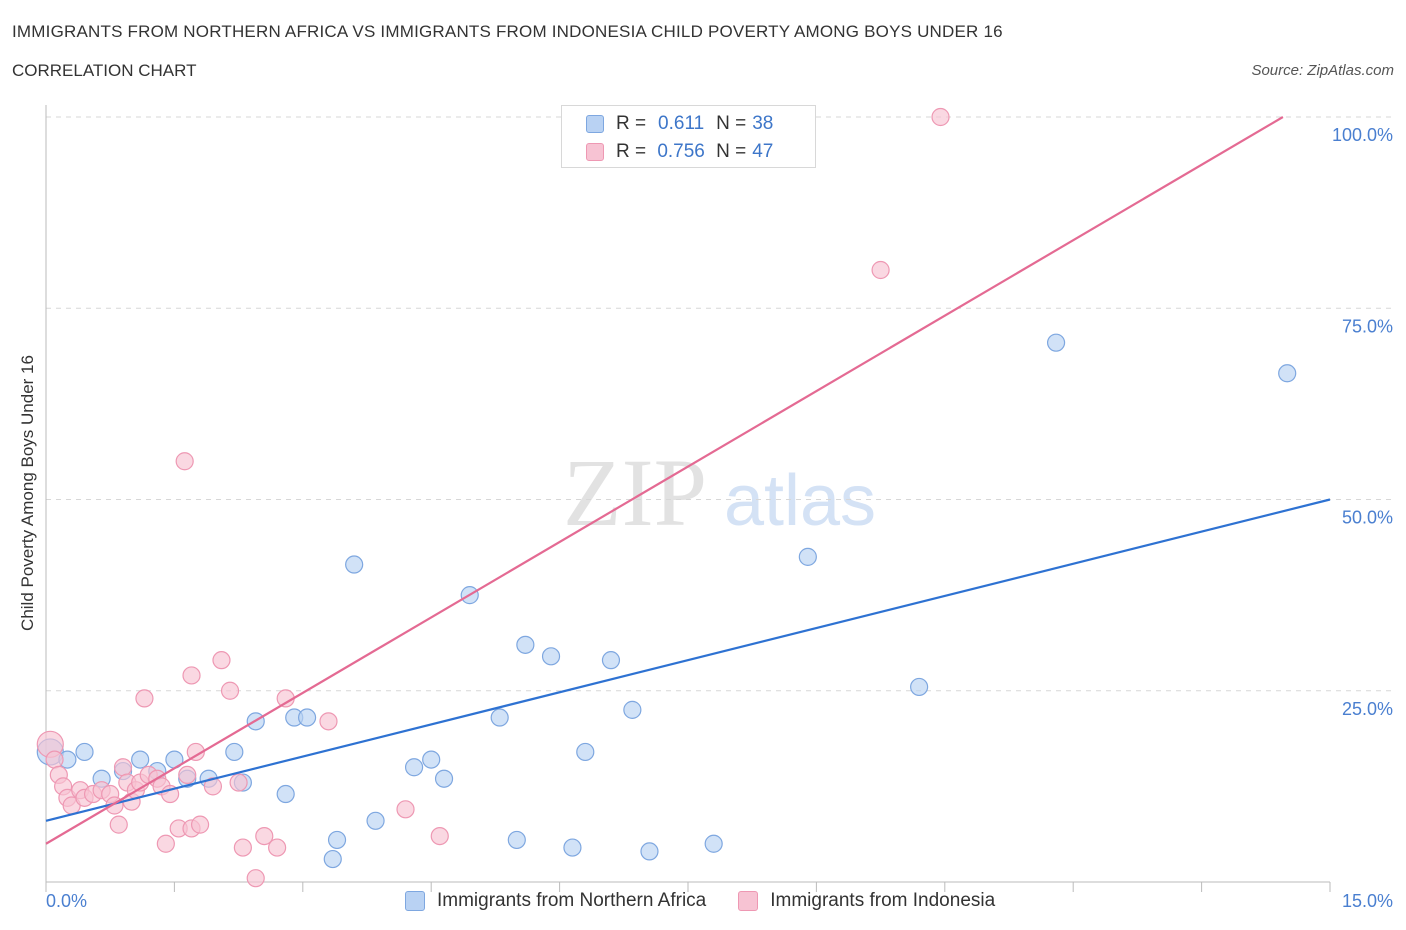  I want to click on series-legend-item-indonesia: Immigrants from Indonesia, so click(866, 901).